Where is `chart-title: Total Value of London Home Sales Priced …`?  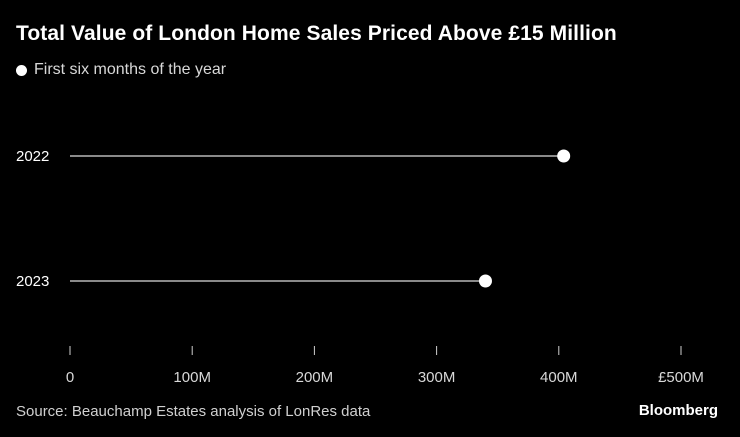
chart-title: Total Value of London Home Sales Priced … is located at coordinates (316, 33).